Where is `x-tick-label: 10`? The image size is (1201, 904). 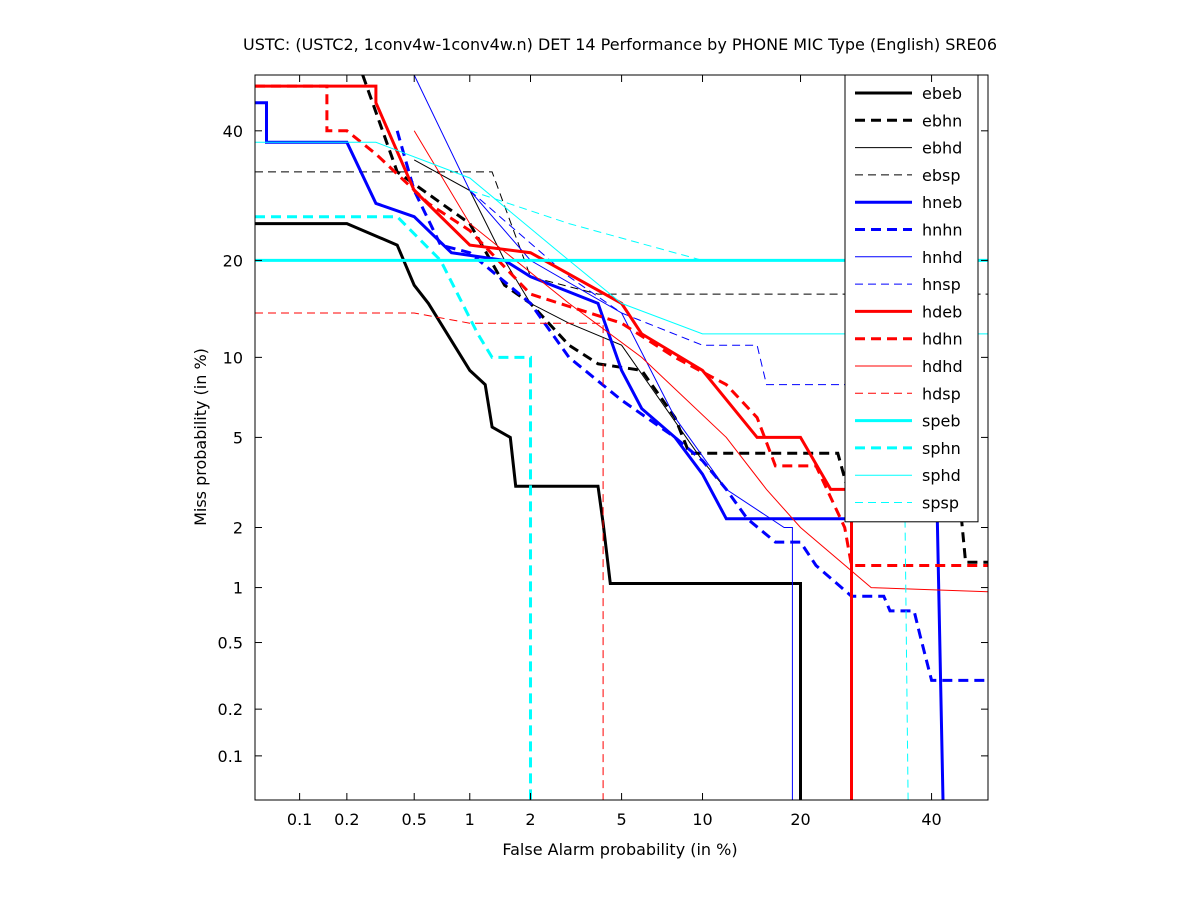
x-tick-label: 10 is located at coordinates (702, 819).